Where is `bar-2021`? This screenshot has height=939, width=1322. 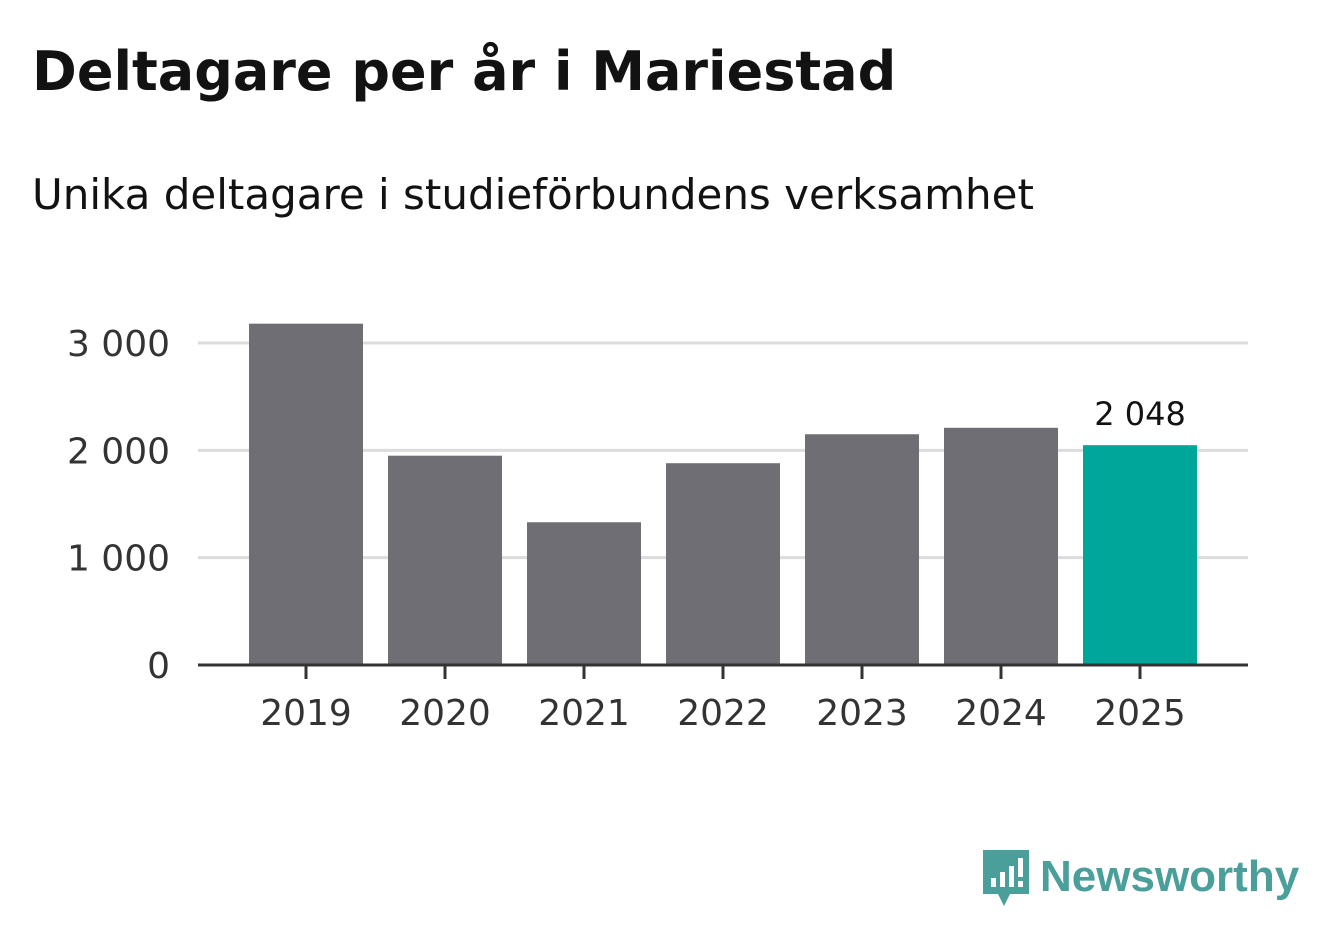
bar-2021 is located at coordinates (584, 593).